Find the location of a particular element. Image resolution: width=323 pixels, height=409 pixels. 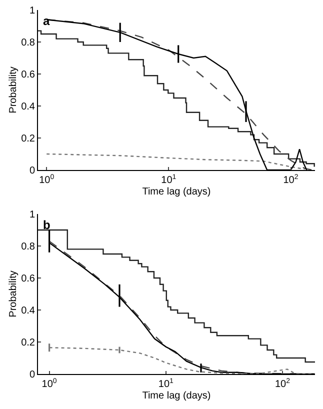

chart-title: a is located at coordinates (46, 21).